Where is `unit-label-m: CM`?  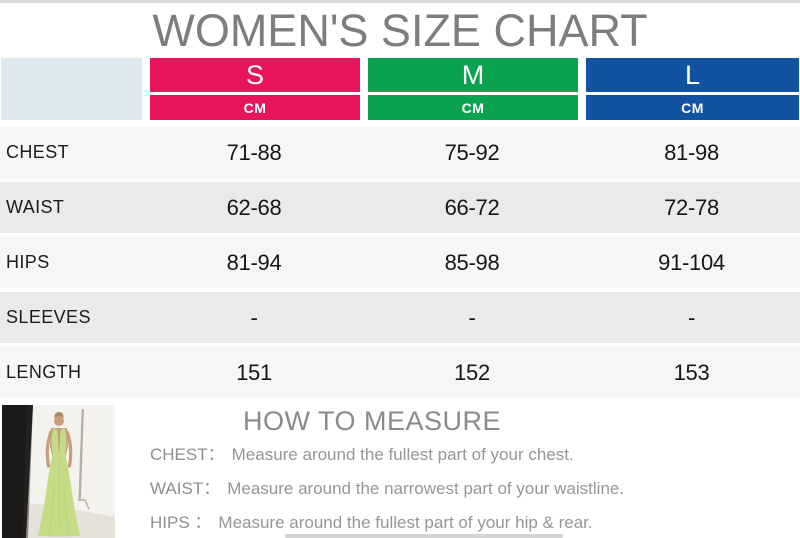 unit-label-m: CM is located at coordinates (473, 107).